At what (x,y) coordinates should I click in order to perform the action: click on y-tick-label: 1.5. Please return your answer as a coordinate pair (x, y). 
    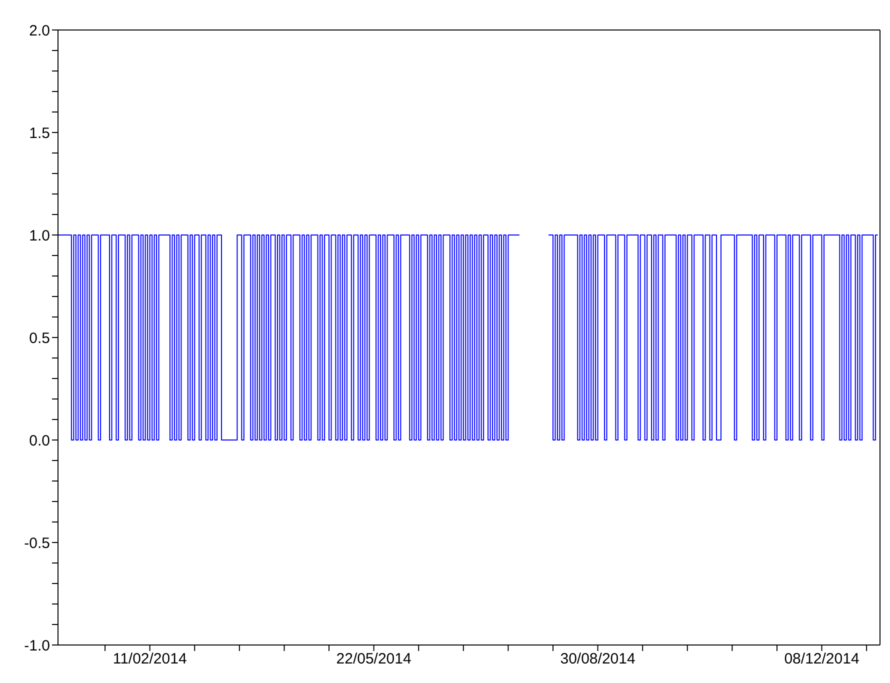
    Looking at the image, I should click on (39, 133).